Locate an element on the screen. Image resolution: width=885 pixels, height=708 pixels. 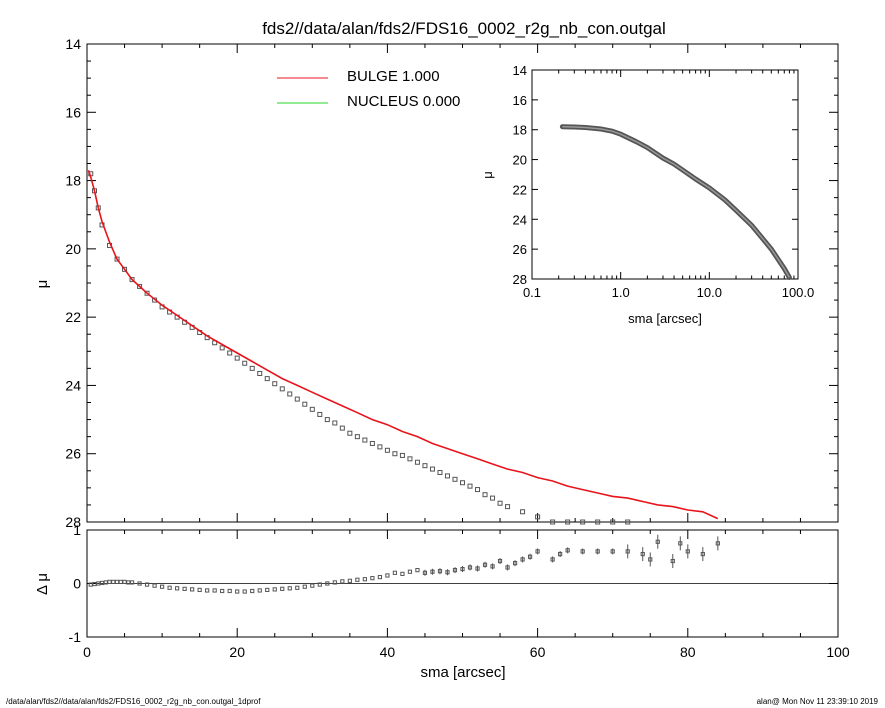
main-y-tick-label: 28 is located at coordinates (73, 522).